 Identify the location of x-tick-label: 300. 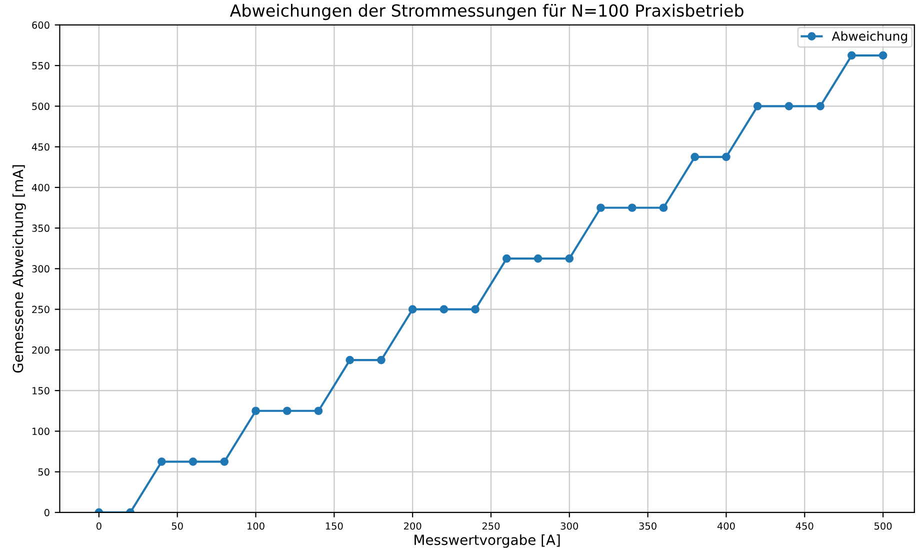
(569, 526).